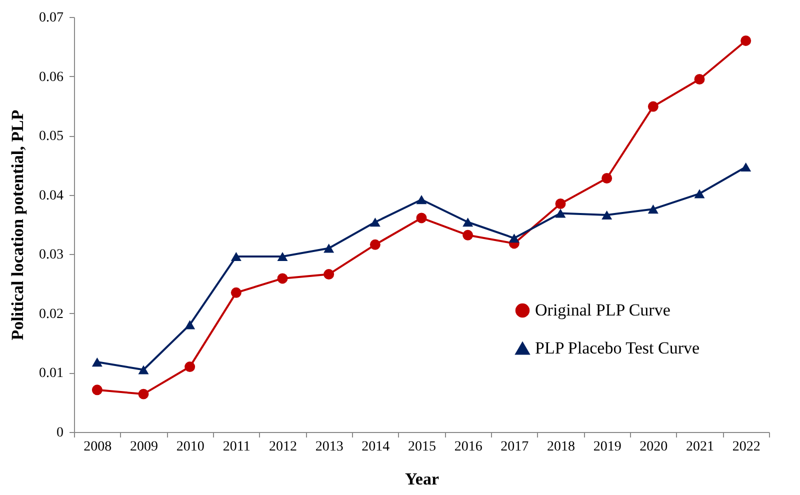  I want to click on legend-label: Original PLP Curve, so click(602, 310).